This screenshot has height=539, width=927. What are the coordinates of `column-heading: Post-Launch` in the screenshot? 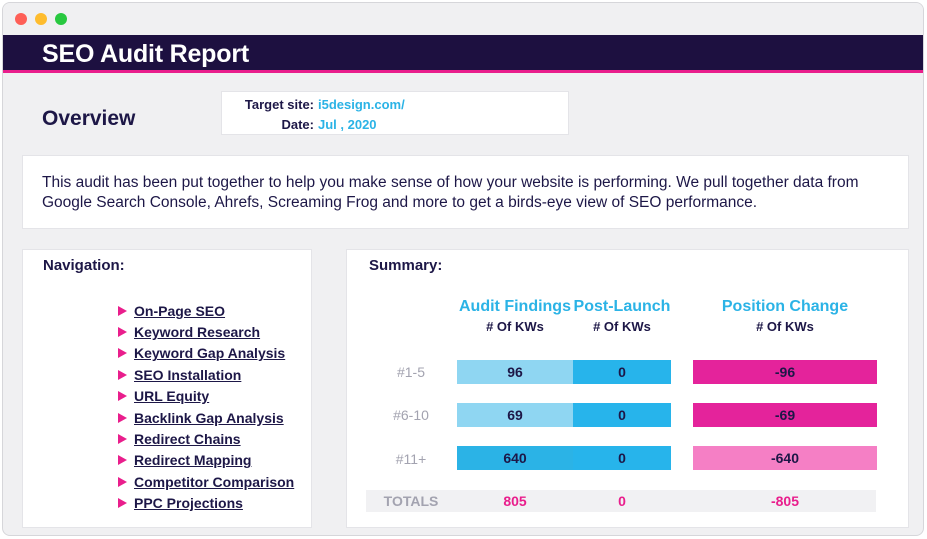 It's located at (622, 306).